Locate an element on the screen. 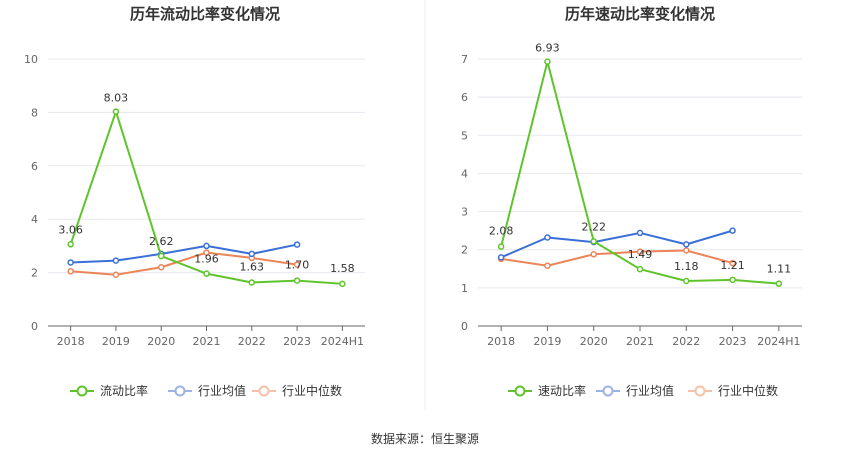  legend-item-series-current: 流动比率 is located at coordinates (109, 390).